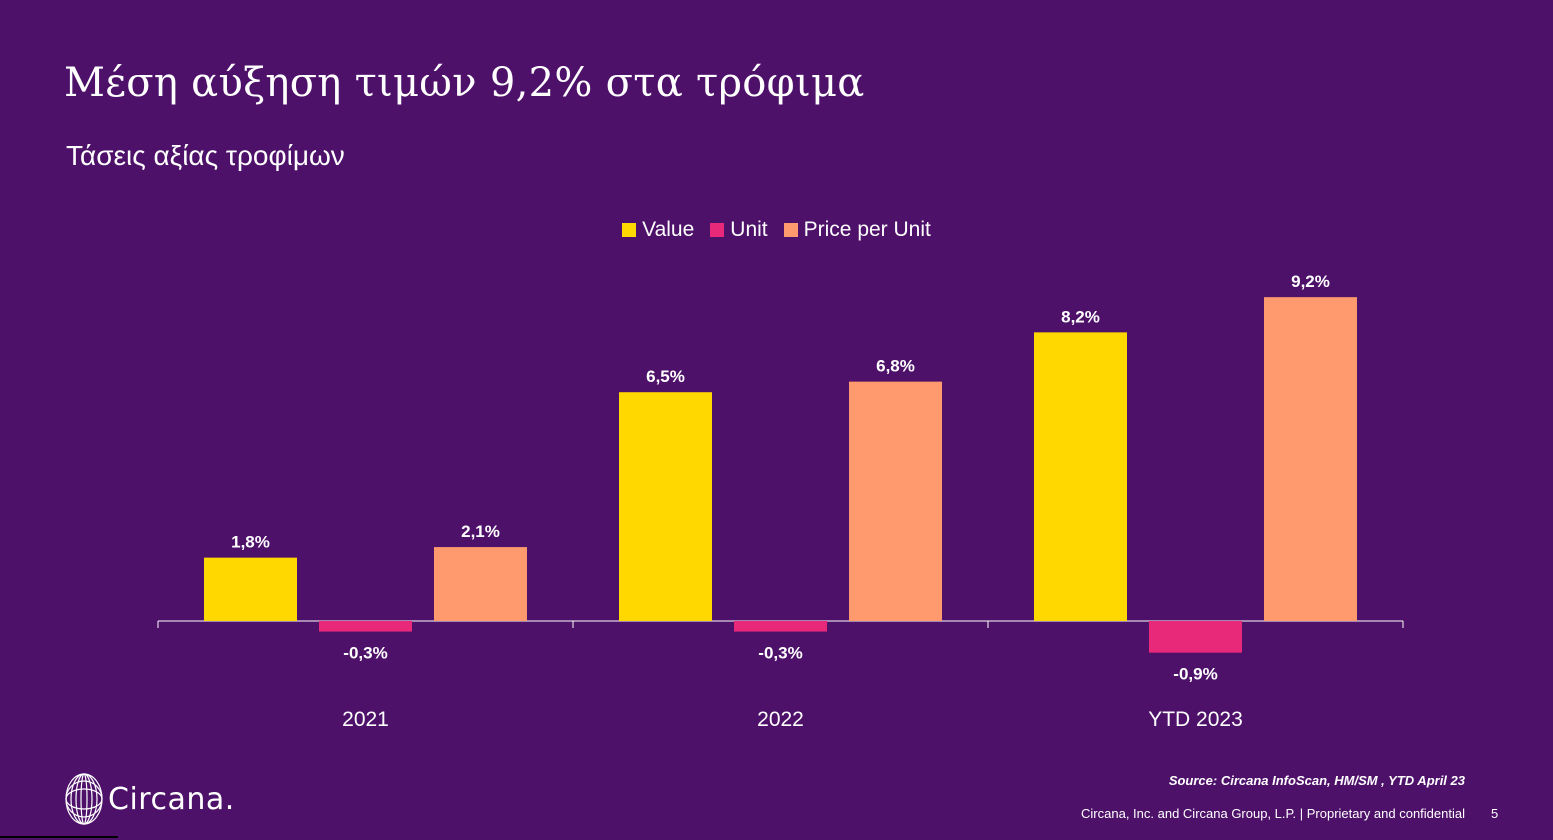  Describe the element at coordinates (780, 719) in the screenshot. I see `category-label: 2022` at that location.